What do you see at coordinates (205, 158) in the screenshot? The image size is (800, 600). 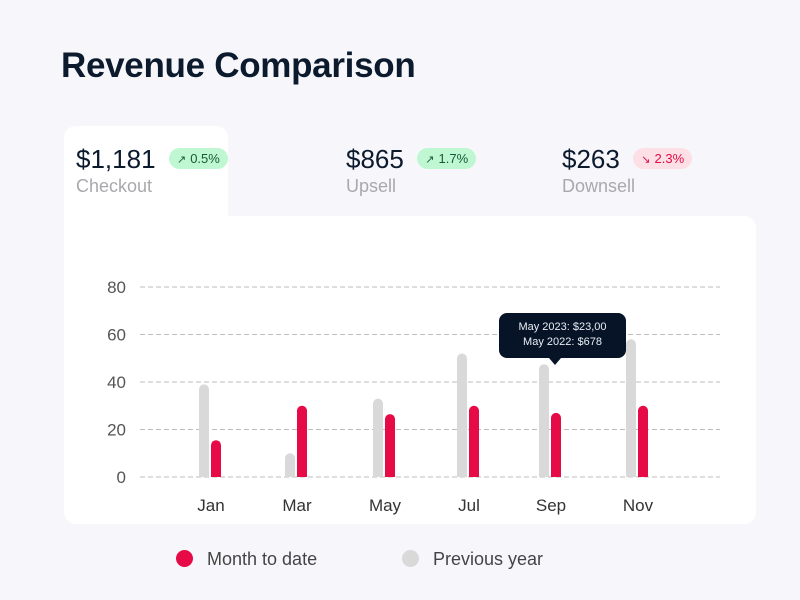 I see `change-value: 0.5%` at bounding box center [205, 158].